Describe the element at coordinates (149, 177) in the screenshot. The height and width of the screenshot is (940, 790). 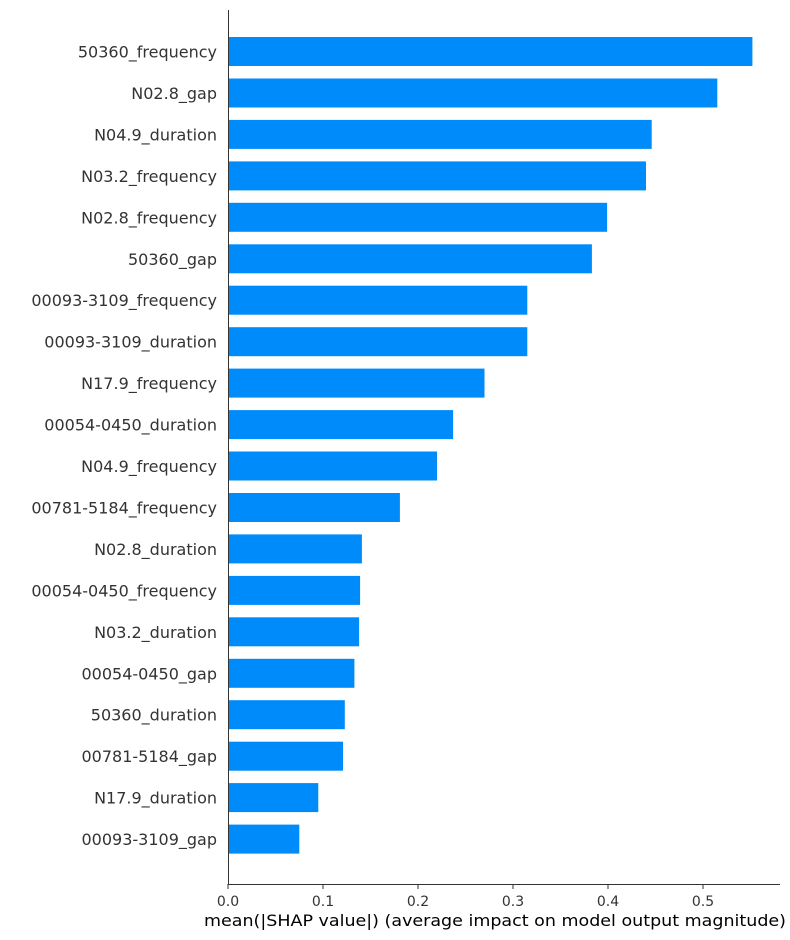
I see `y-tick-label: N03.2_frequency` at that location.